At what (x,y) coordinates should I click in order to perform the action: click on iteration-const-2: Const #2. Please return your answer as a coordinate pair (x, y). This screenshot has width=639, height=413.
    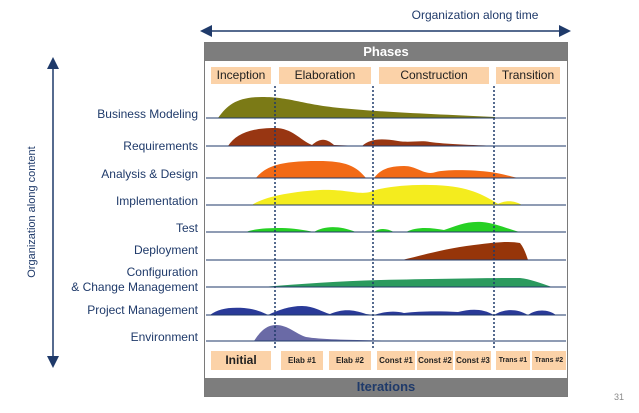
    Looking at the image, I should click on (435, 360).